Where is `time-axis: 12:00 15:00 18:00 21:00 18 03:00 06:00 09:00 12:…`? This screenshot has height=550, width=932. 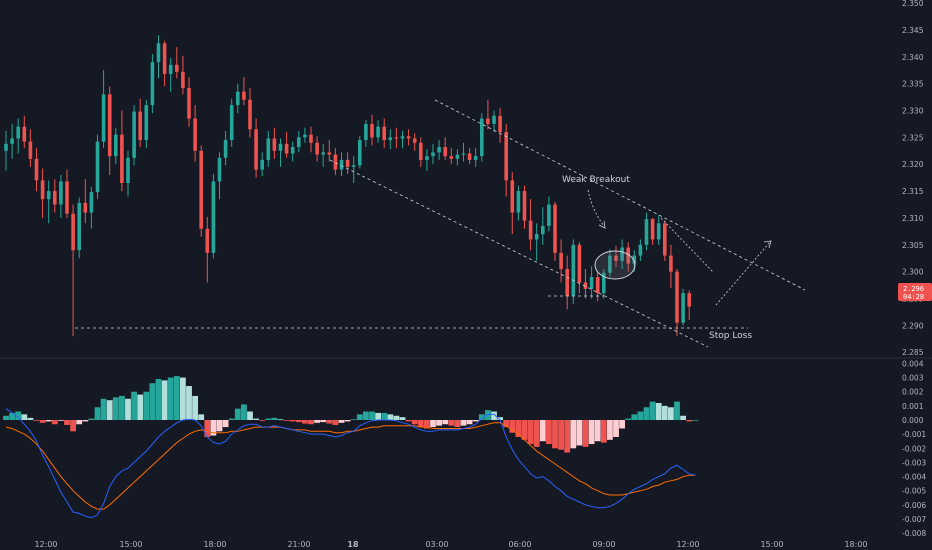
time-axis: 12:00 15:00 18:00 21:00 18 03:00 06:00 09:00 12:… is located at coordinates (450, 544).